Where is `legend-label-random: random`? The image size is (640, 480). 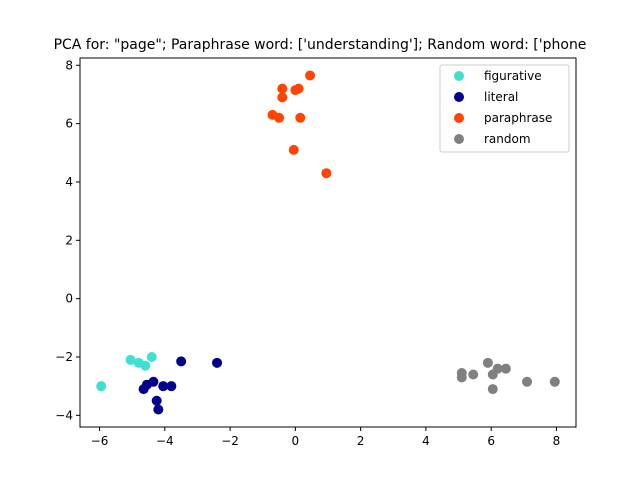 legend-label-random: random is located at coordinates (507, 139).